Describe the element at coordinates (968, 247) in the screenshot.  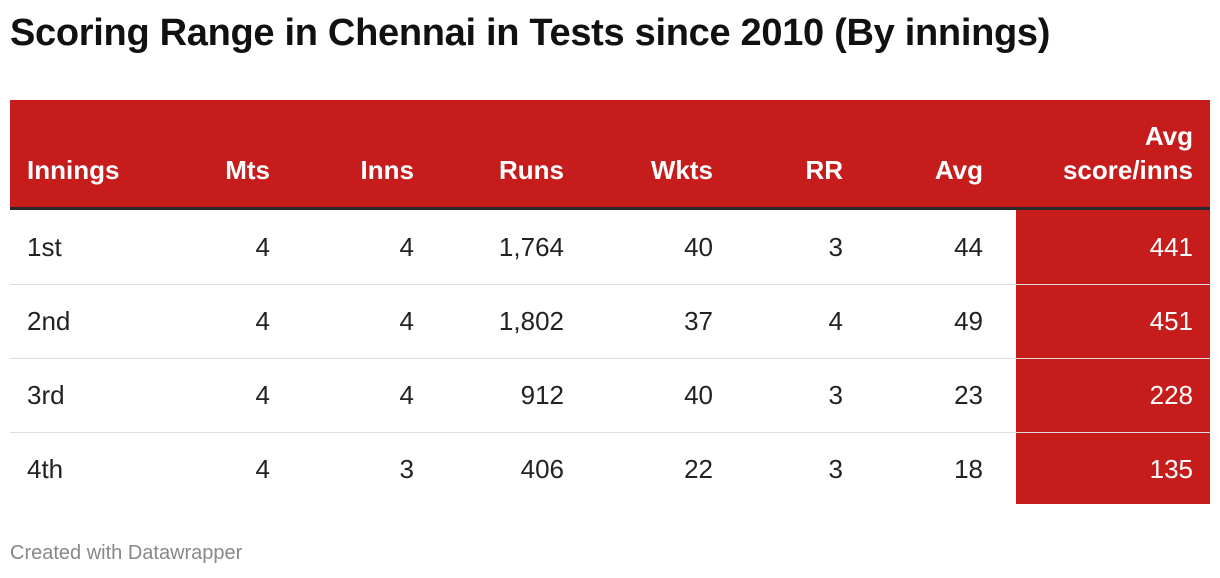
I see `table-cell: 44` at that location.